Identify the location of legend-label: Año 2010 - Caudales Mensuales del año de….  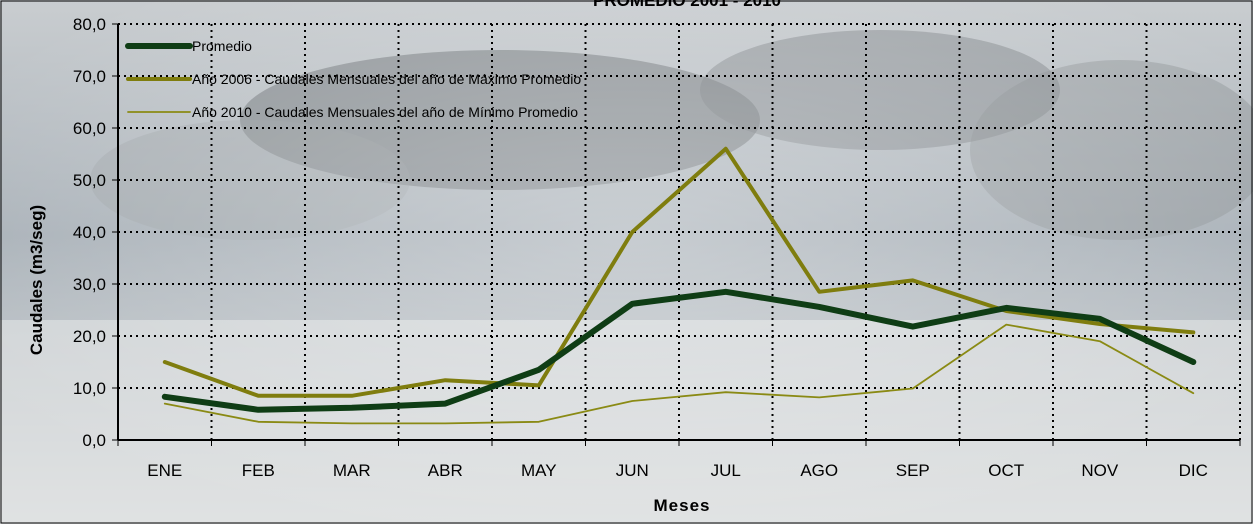
(385, 112).